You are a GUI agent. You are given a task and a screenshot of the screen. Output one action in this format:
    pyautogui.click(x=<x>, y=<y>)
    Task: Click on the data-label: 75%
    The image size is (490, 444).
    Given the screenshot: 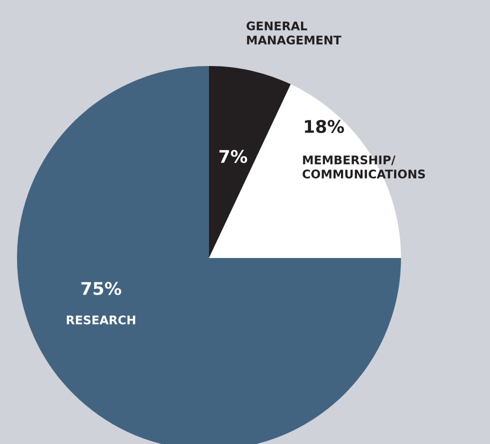 What is the action you would take?
    pyautogui.click(x=101, y=289)
    